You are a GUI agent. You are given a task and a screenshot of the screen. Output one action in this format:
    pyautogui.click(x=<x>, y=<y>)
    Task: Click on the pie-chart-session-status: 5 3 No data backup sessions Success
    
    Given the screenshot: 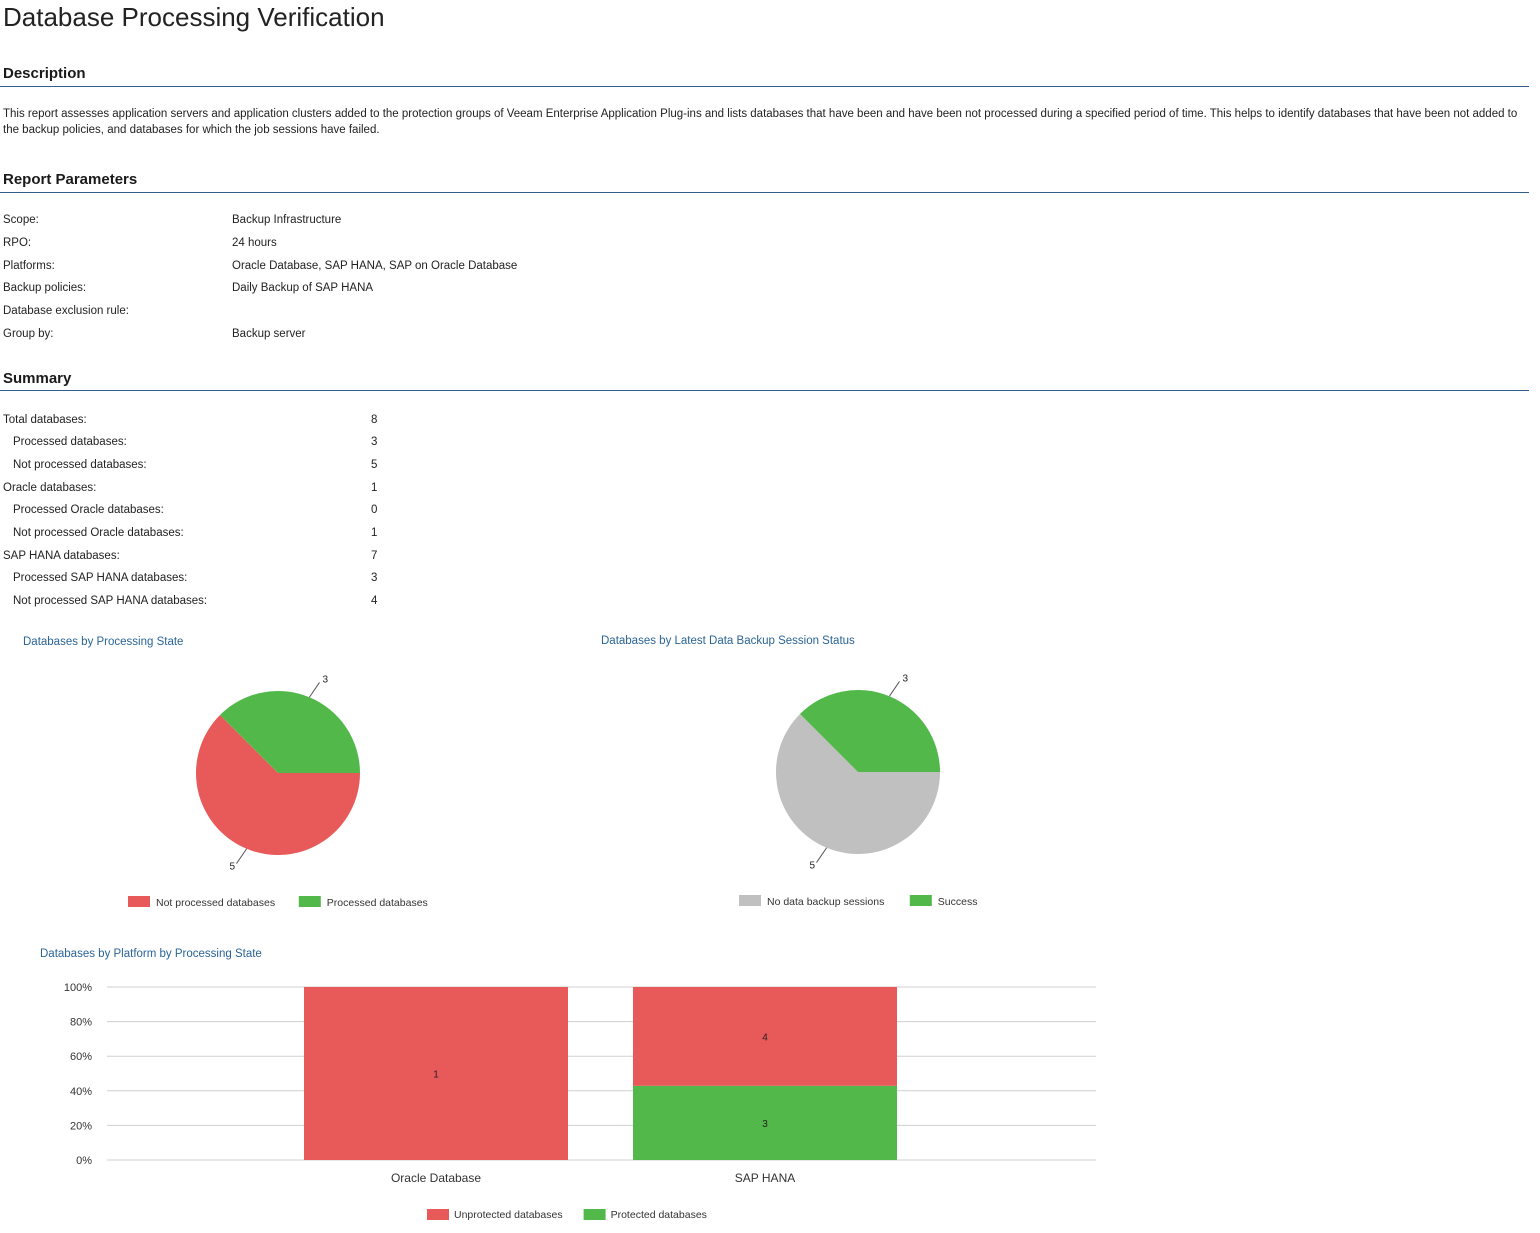 What is the action you would take?
    pyautogui.click(x=858, y=790)
    